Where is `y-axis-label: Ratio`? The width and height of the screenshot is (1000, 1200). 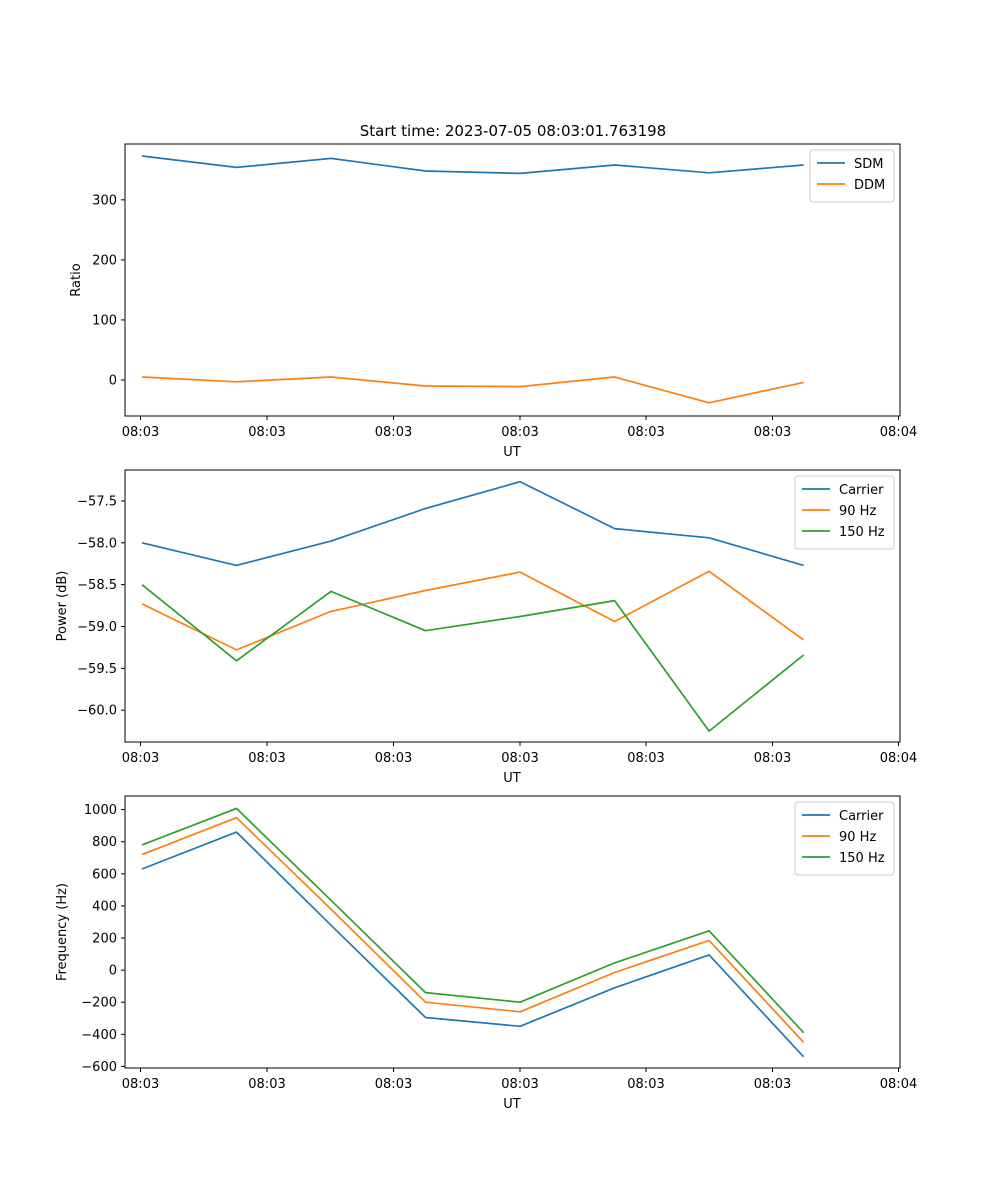 y-axis-label: Ratio is located at coordinates (76, 279).